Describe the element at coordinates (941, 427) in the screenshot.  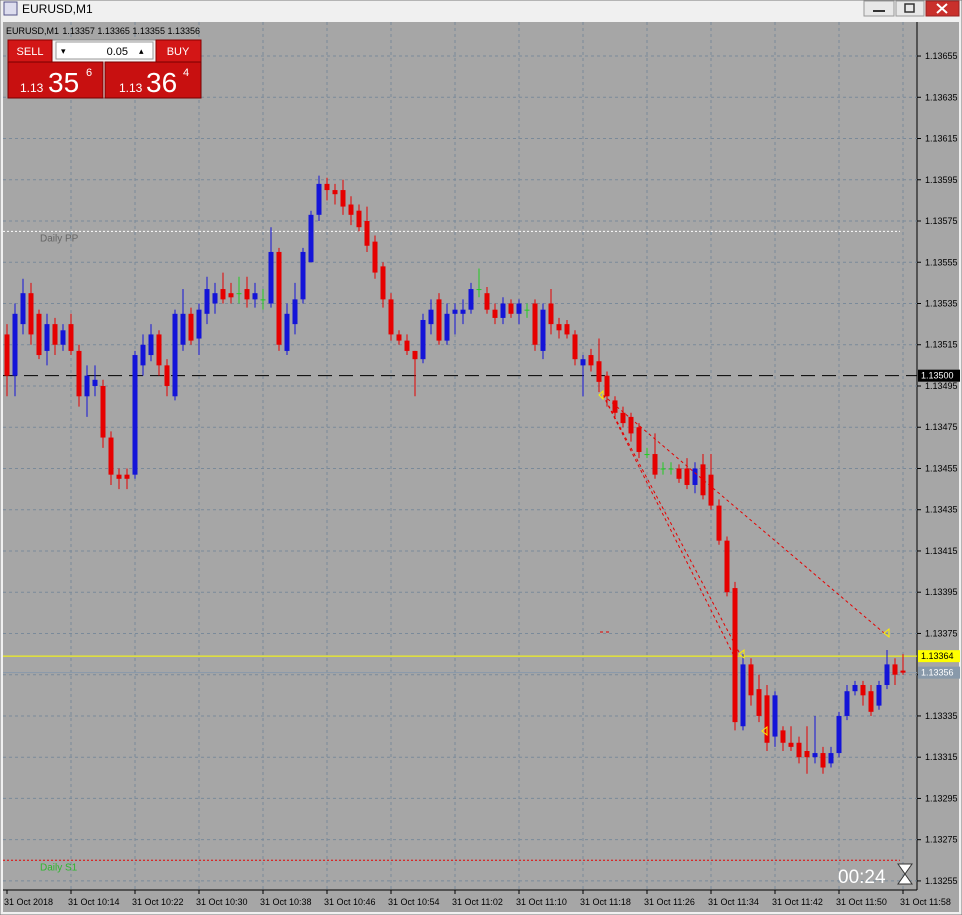
I see `y-tick-label: 1.13475` at that location.